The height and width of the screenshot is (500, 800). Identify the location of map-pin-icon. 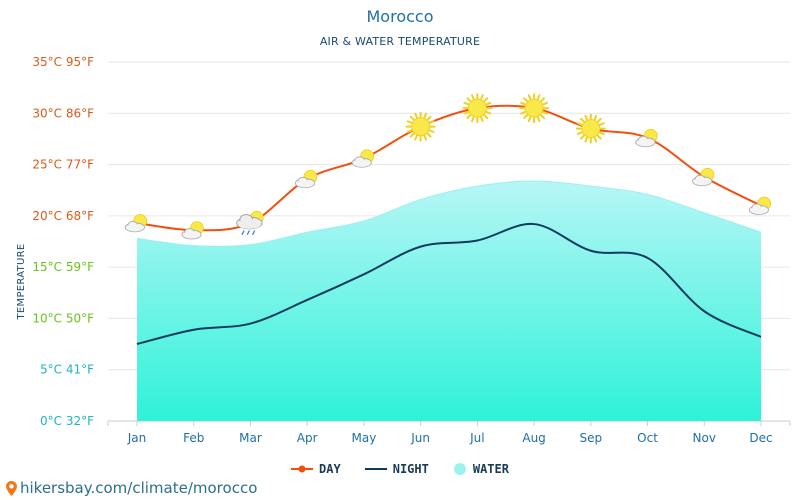
(11, 488).